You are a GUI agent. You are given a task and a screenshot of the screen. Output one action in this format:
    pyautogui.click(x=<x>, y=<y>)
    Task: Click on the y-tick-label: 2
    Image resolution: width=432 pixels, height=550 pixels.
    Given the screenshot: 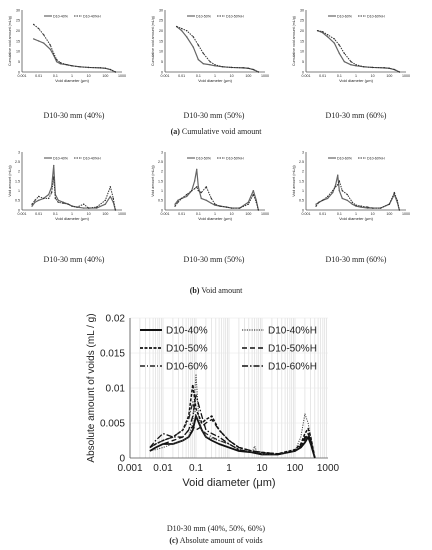 What is the action you would take?
    pyautogui.click(x=19, y=172)
    